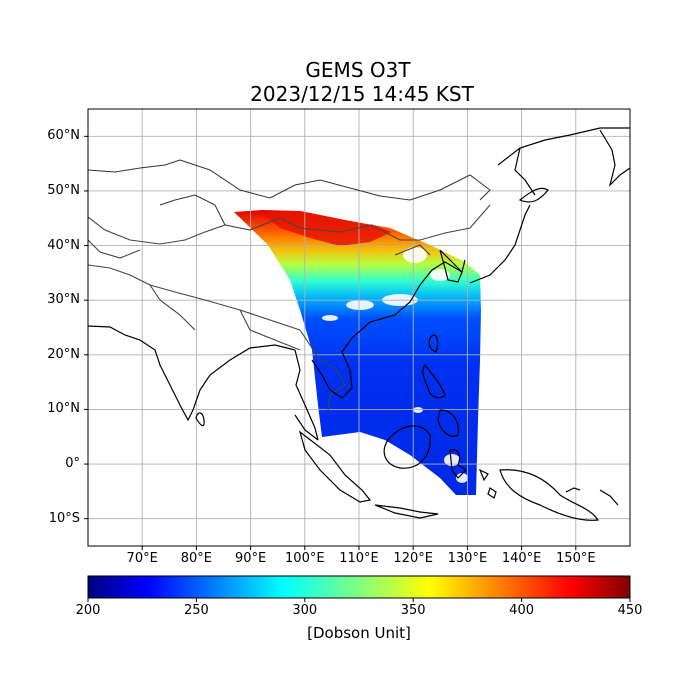  I want to click on colorbar-tick-label: 200, so click(88, 610).